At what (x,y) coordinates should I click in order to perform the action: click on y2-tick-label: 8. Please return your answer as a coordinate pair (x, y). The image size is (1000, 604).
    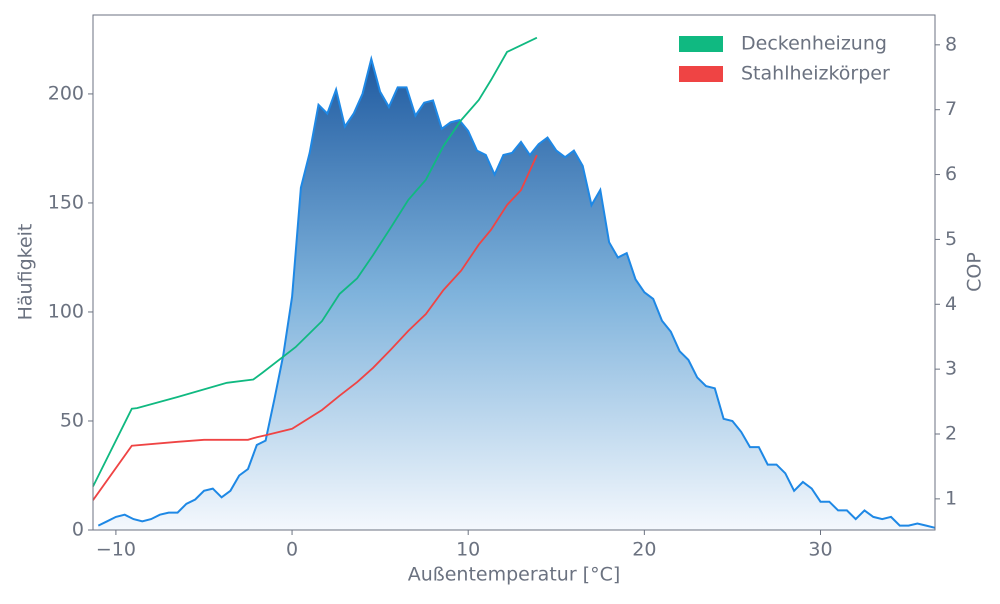
    Looking at the image, I should click on (951, 44).